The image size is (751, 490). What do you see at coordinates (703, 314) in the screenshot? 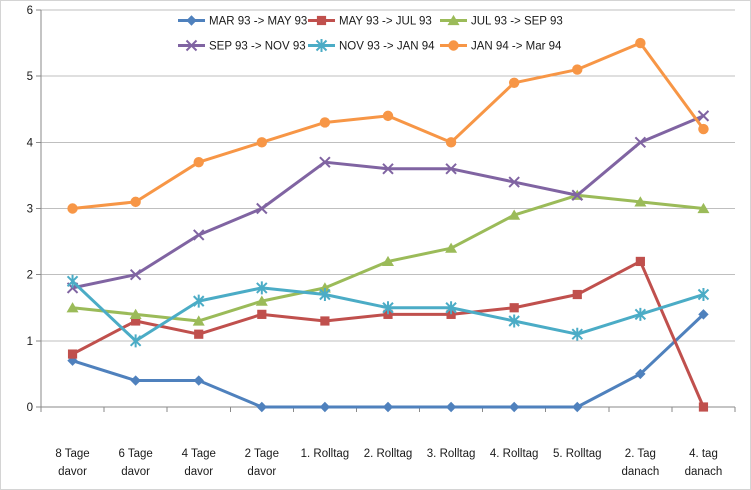
I see `series-0-point-10-marker` at bounding box center [703, 314].